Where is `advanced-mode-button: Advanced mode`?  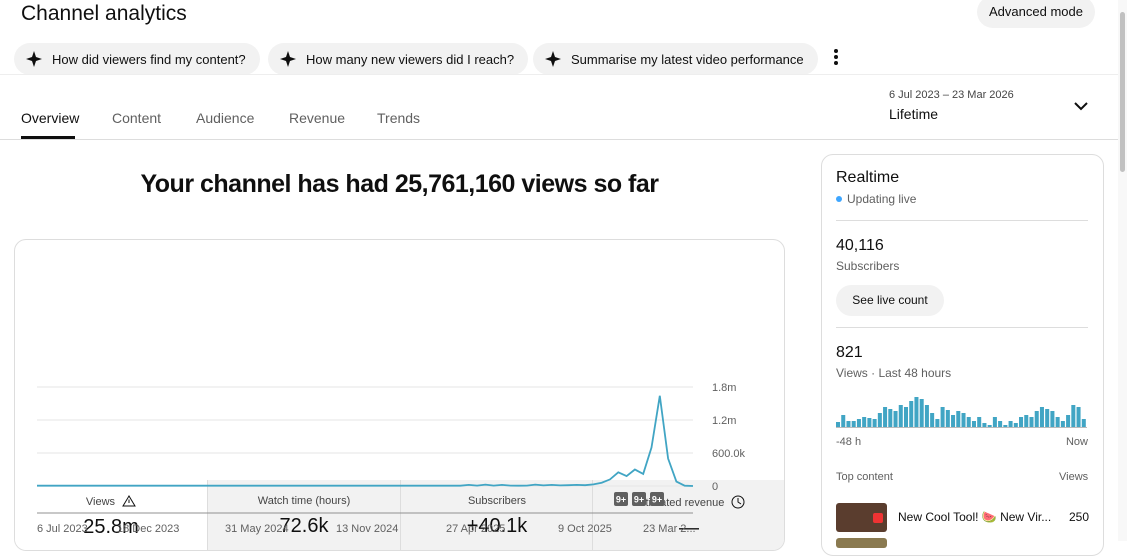
advanced-mode-button: Advanced mode is located at coordinates (1036, 14).